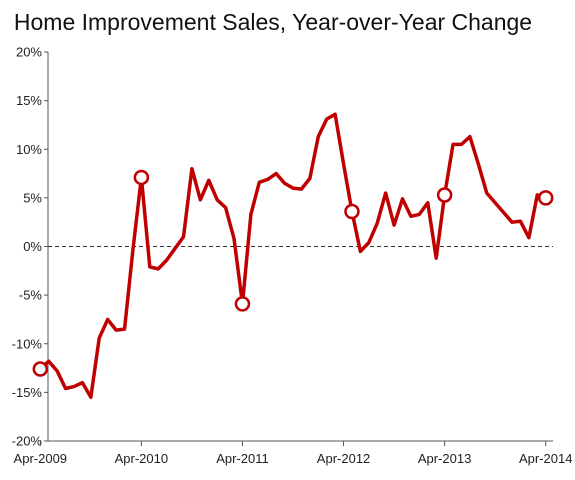 The image size is (575, 480). I want to click on y-tick-label: 0%, so click(32, 246).